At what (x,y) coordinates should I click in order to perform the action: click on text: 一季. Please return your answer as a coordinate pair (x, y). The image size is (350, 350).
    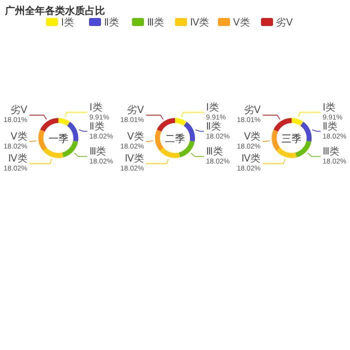
    Looking at the image, I should click on (58, 139).